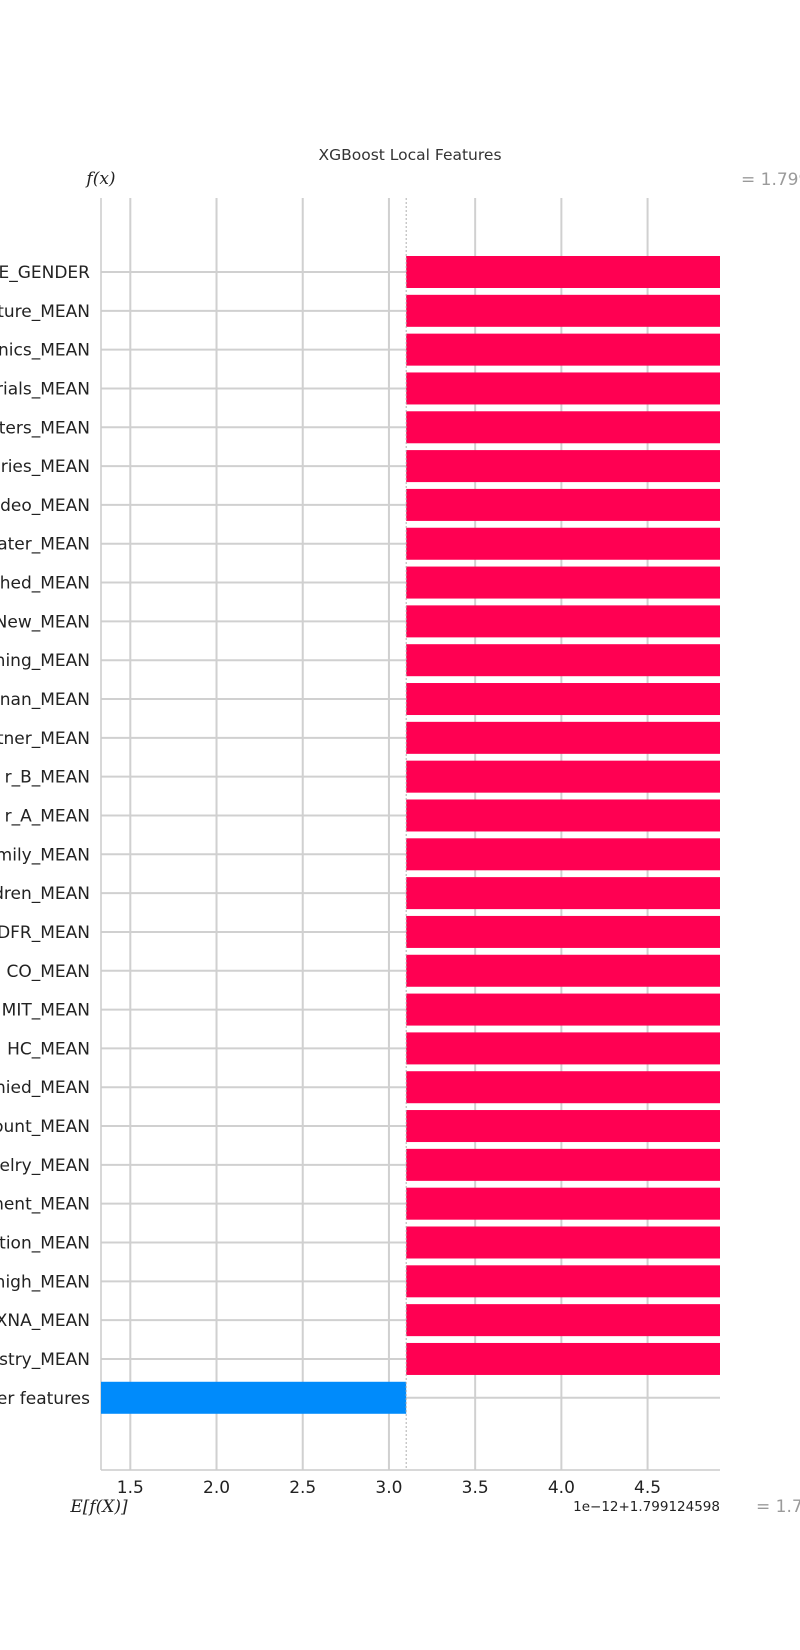  Describe the element at coordinates (45, 1321) in the screenshot. I see `feature-label: XNA_MEAN` at that location.